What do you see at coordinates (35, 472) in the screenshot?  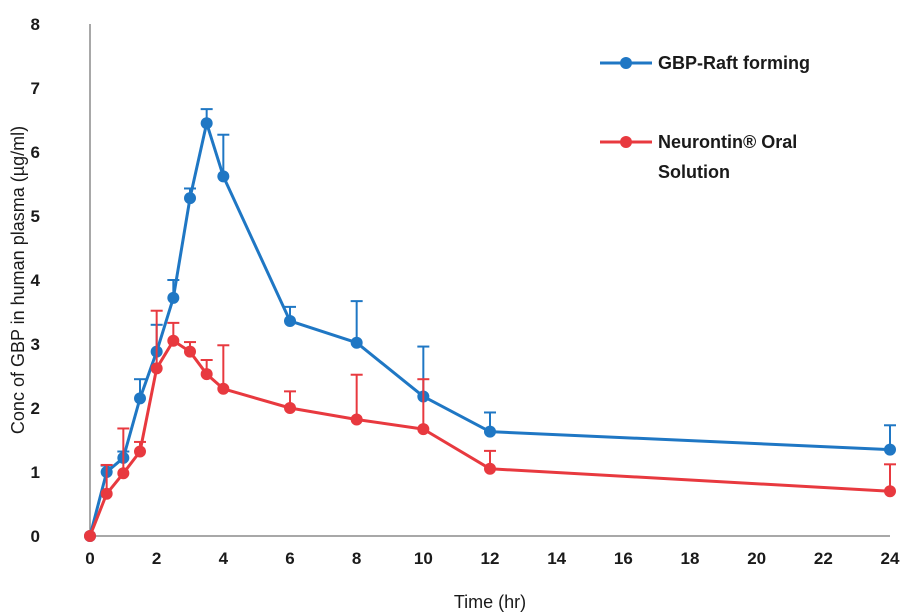 I see `y-tick-label: 1` at bounding box center [35, 472].